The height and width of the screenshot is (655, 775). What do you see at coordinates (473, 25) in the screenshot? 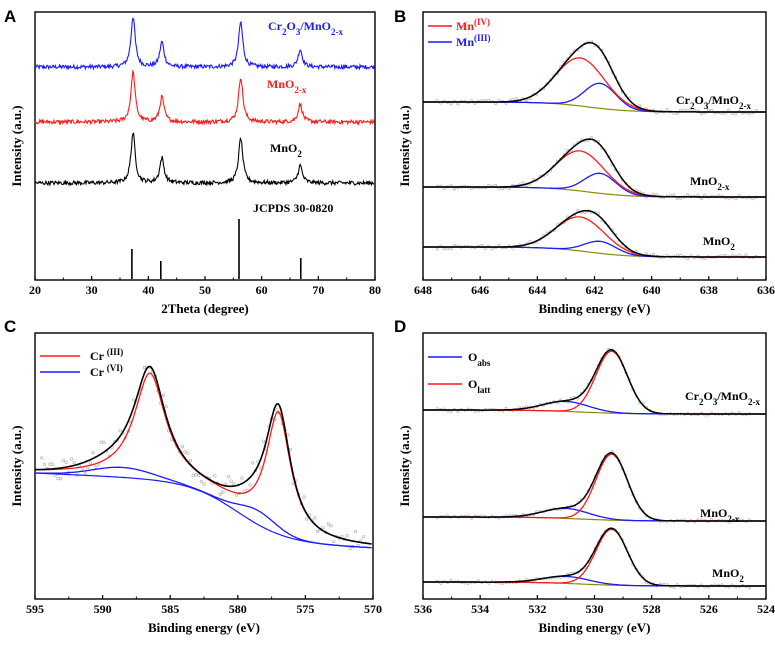
I see `panel-b-legend-label: Mn(IV)` at bounding box center [473, 25].